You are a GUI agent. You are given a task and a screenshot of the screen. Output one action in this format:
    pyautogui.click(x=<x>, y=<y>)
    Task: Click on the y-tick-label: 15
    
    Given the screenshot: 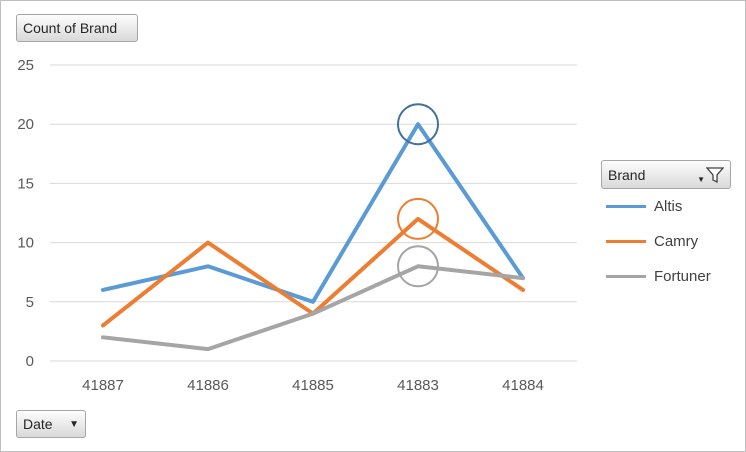 What is the action you would take?
    pyautogui.click(x=25, y=183)
    